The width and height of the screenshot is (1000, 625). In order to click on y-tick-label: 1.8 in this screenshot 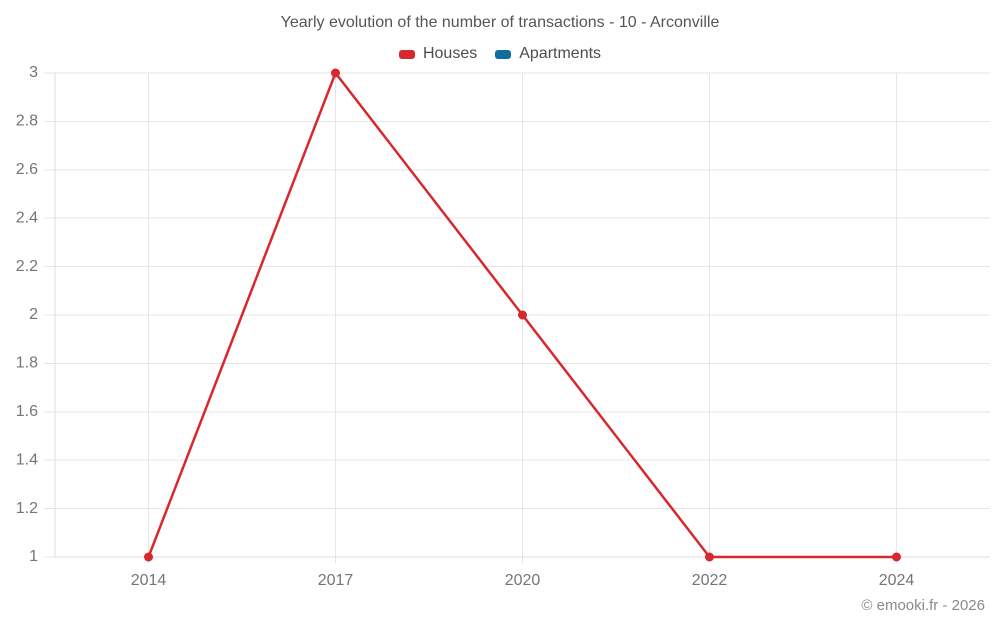, I will do `click(27, 363)`.